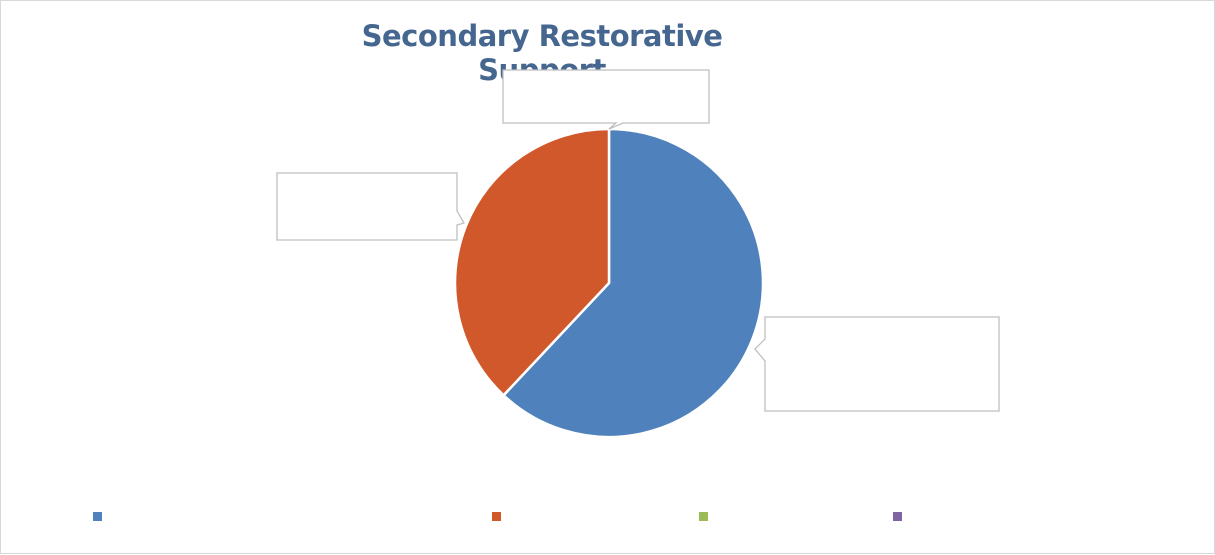 Image resolution: width=1215 pixels, height=555 pixels. Describe the element at coordinates (877, 364) in the screenshot. I see `data-label-callout-right` at that location.